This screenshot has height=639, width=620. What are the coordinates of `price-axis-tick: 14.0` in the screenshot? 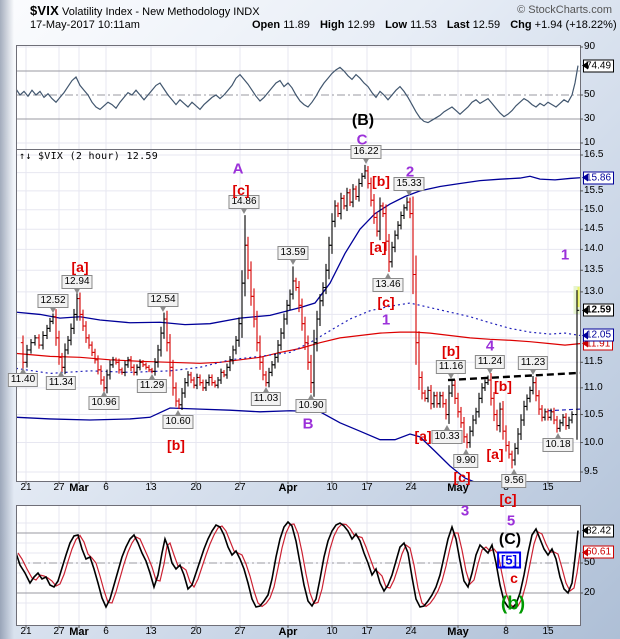 It's located at (594, 249).